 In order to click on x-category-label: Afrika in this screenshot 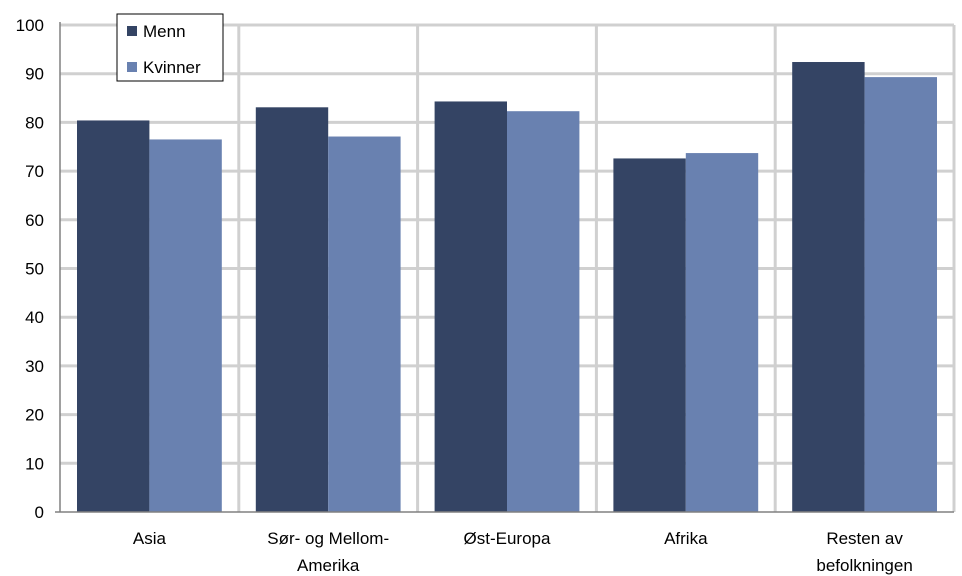, I will do `click(686, 538)`.